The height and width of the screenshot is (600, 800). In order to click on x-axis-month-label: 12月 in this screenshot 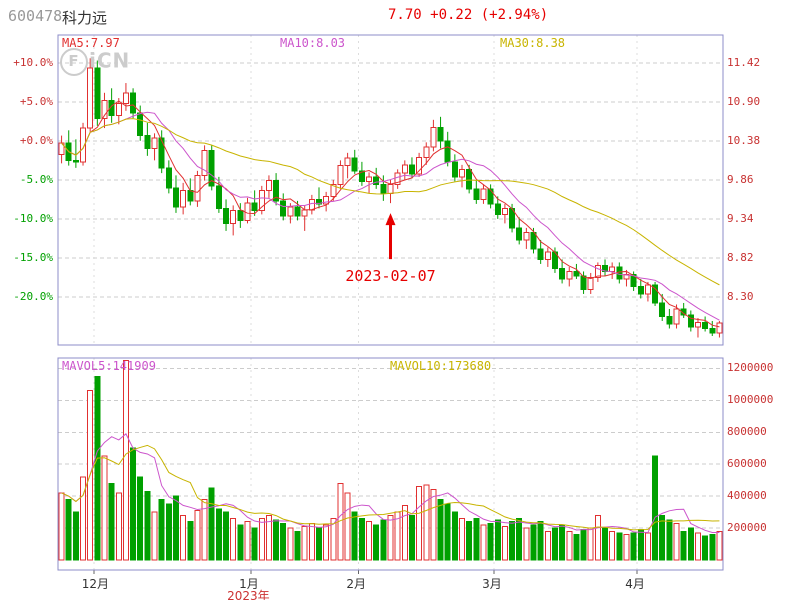, I will do `click(95, 584)`.